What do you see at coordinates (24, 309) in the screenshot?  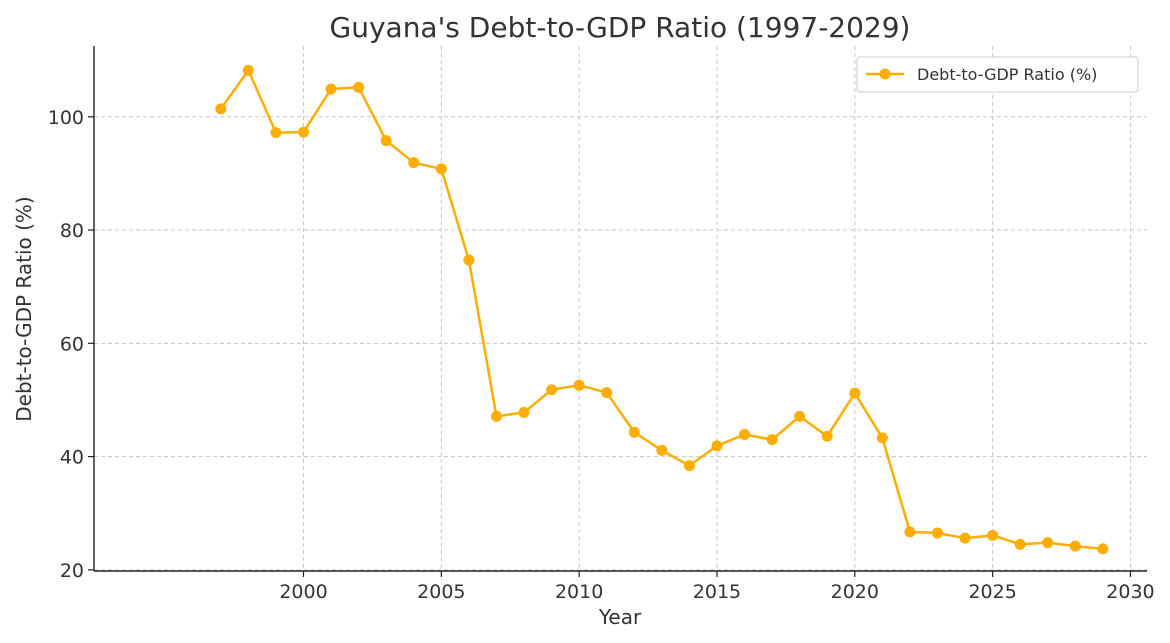 I see `y-axis-label: Debt-to-GDP Ratio (%)` at bounding box center [24, 309].